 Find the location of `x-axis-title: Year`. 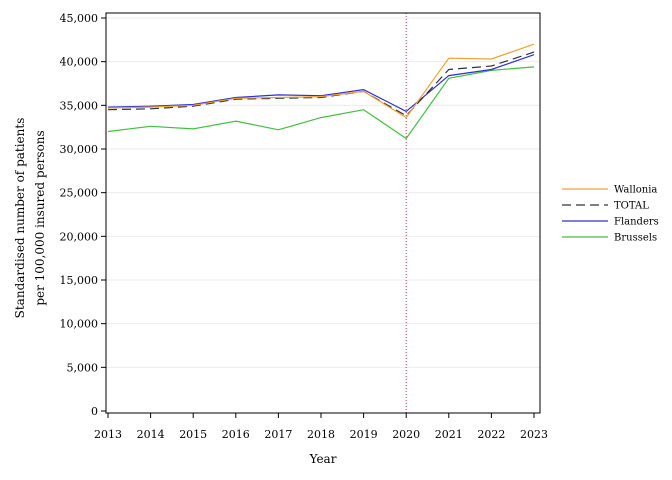

x-axis-title: Year is located at coordinates (323, 459).